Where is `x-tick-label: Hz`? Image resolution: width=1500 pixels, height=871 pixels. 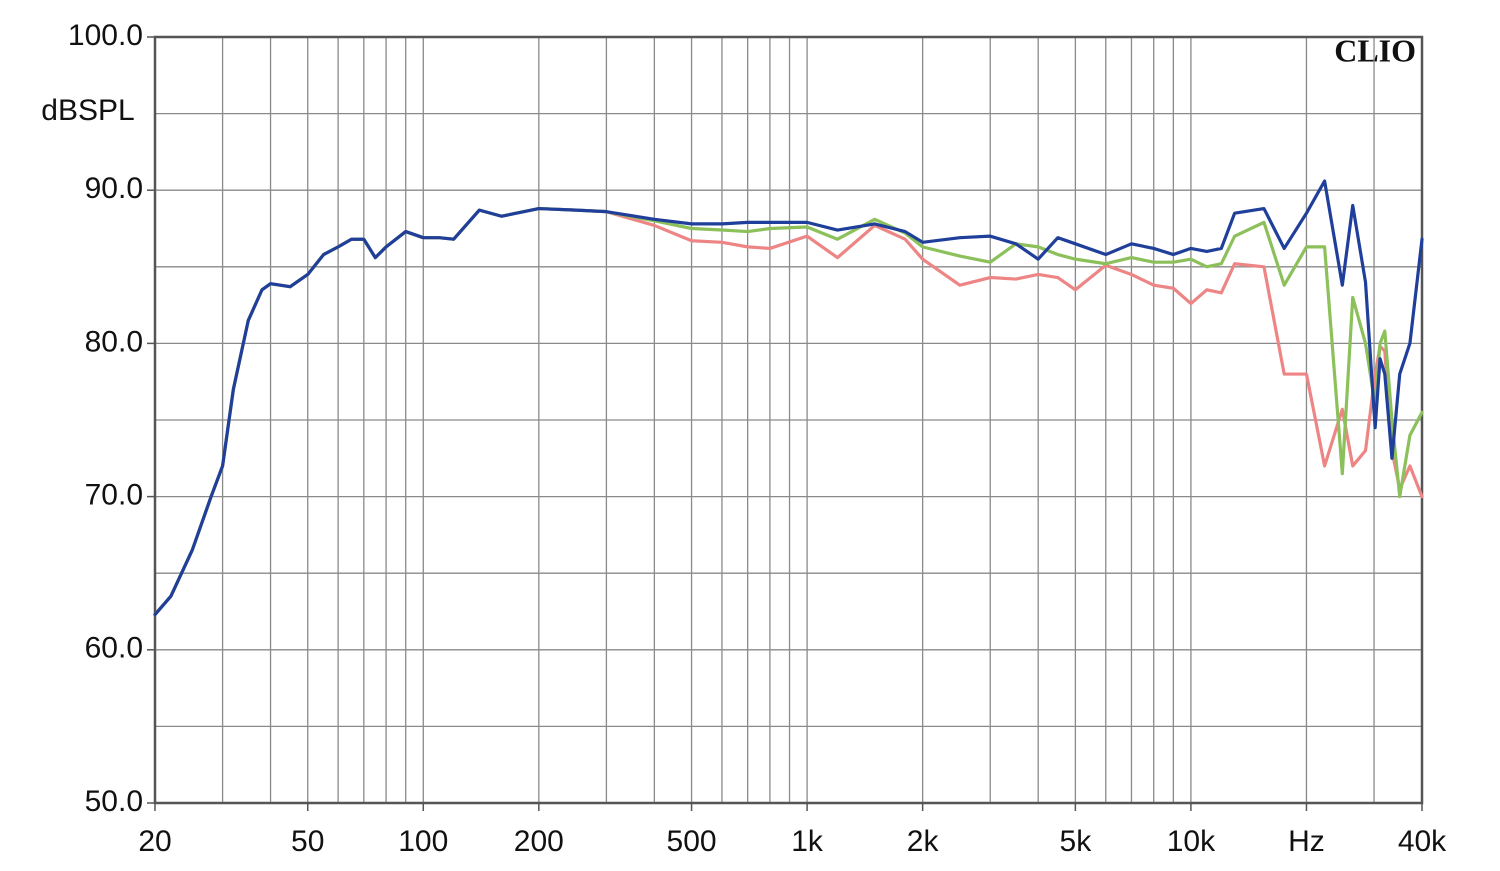
x-tick-label: Hz is located at coordinates (1306, 841).